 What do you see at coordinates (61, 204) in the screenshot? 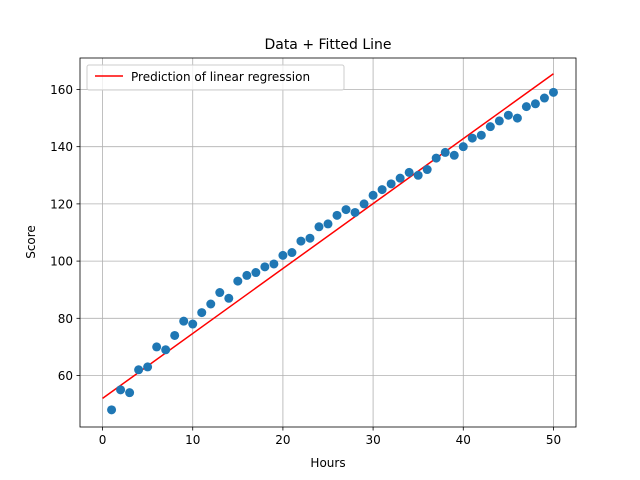
I see `y-tick-label: 120` at bounding box center [61, 204].